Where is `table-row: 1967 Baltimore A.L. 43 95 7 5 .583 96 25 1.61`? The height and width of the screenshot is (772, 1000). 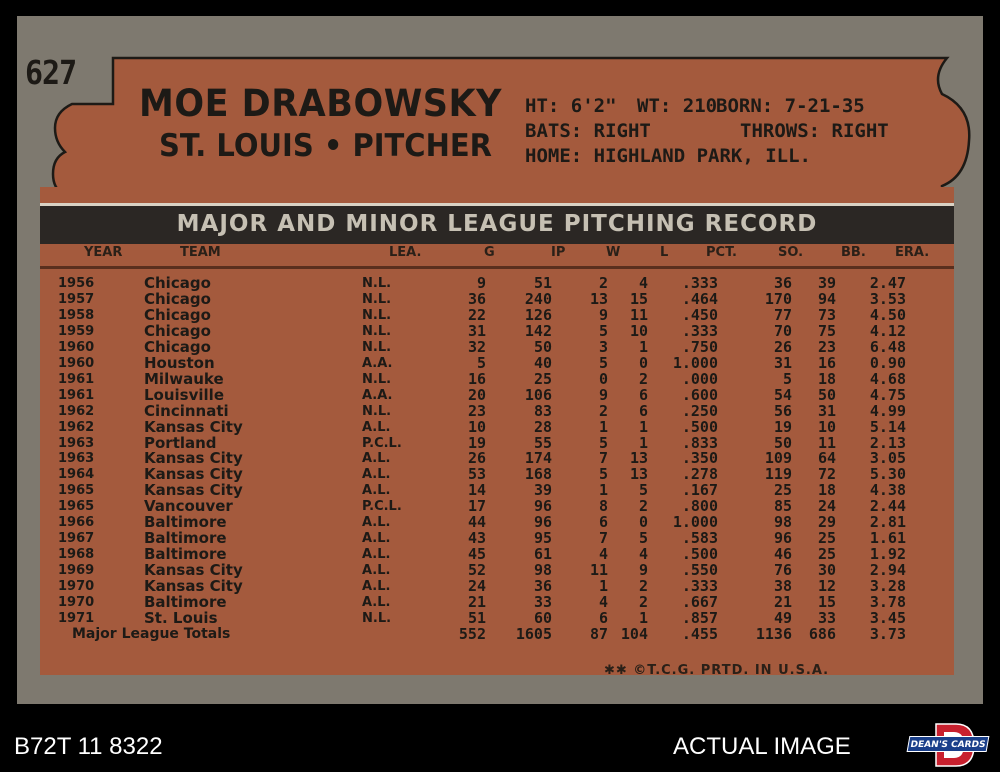
table-row: 1967 Baltimore A.L. 43 95 7 5 .583 96 25 1.61 is located at coordinates (482, 538).